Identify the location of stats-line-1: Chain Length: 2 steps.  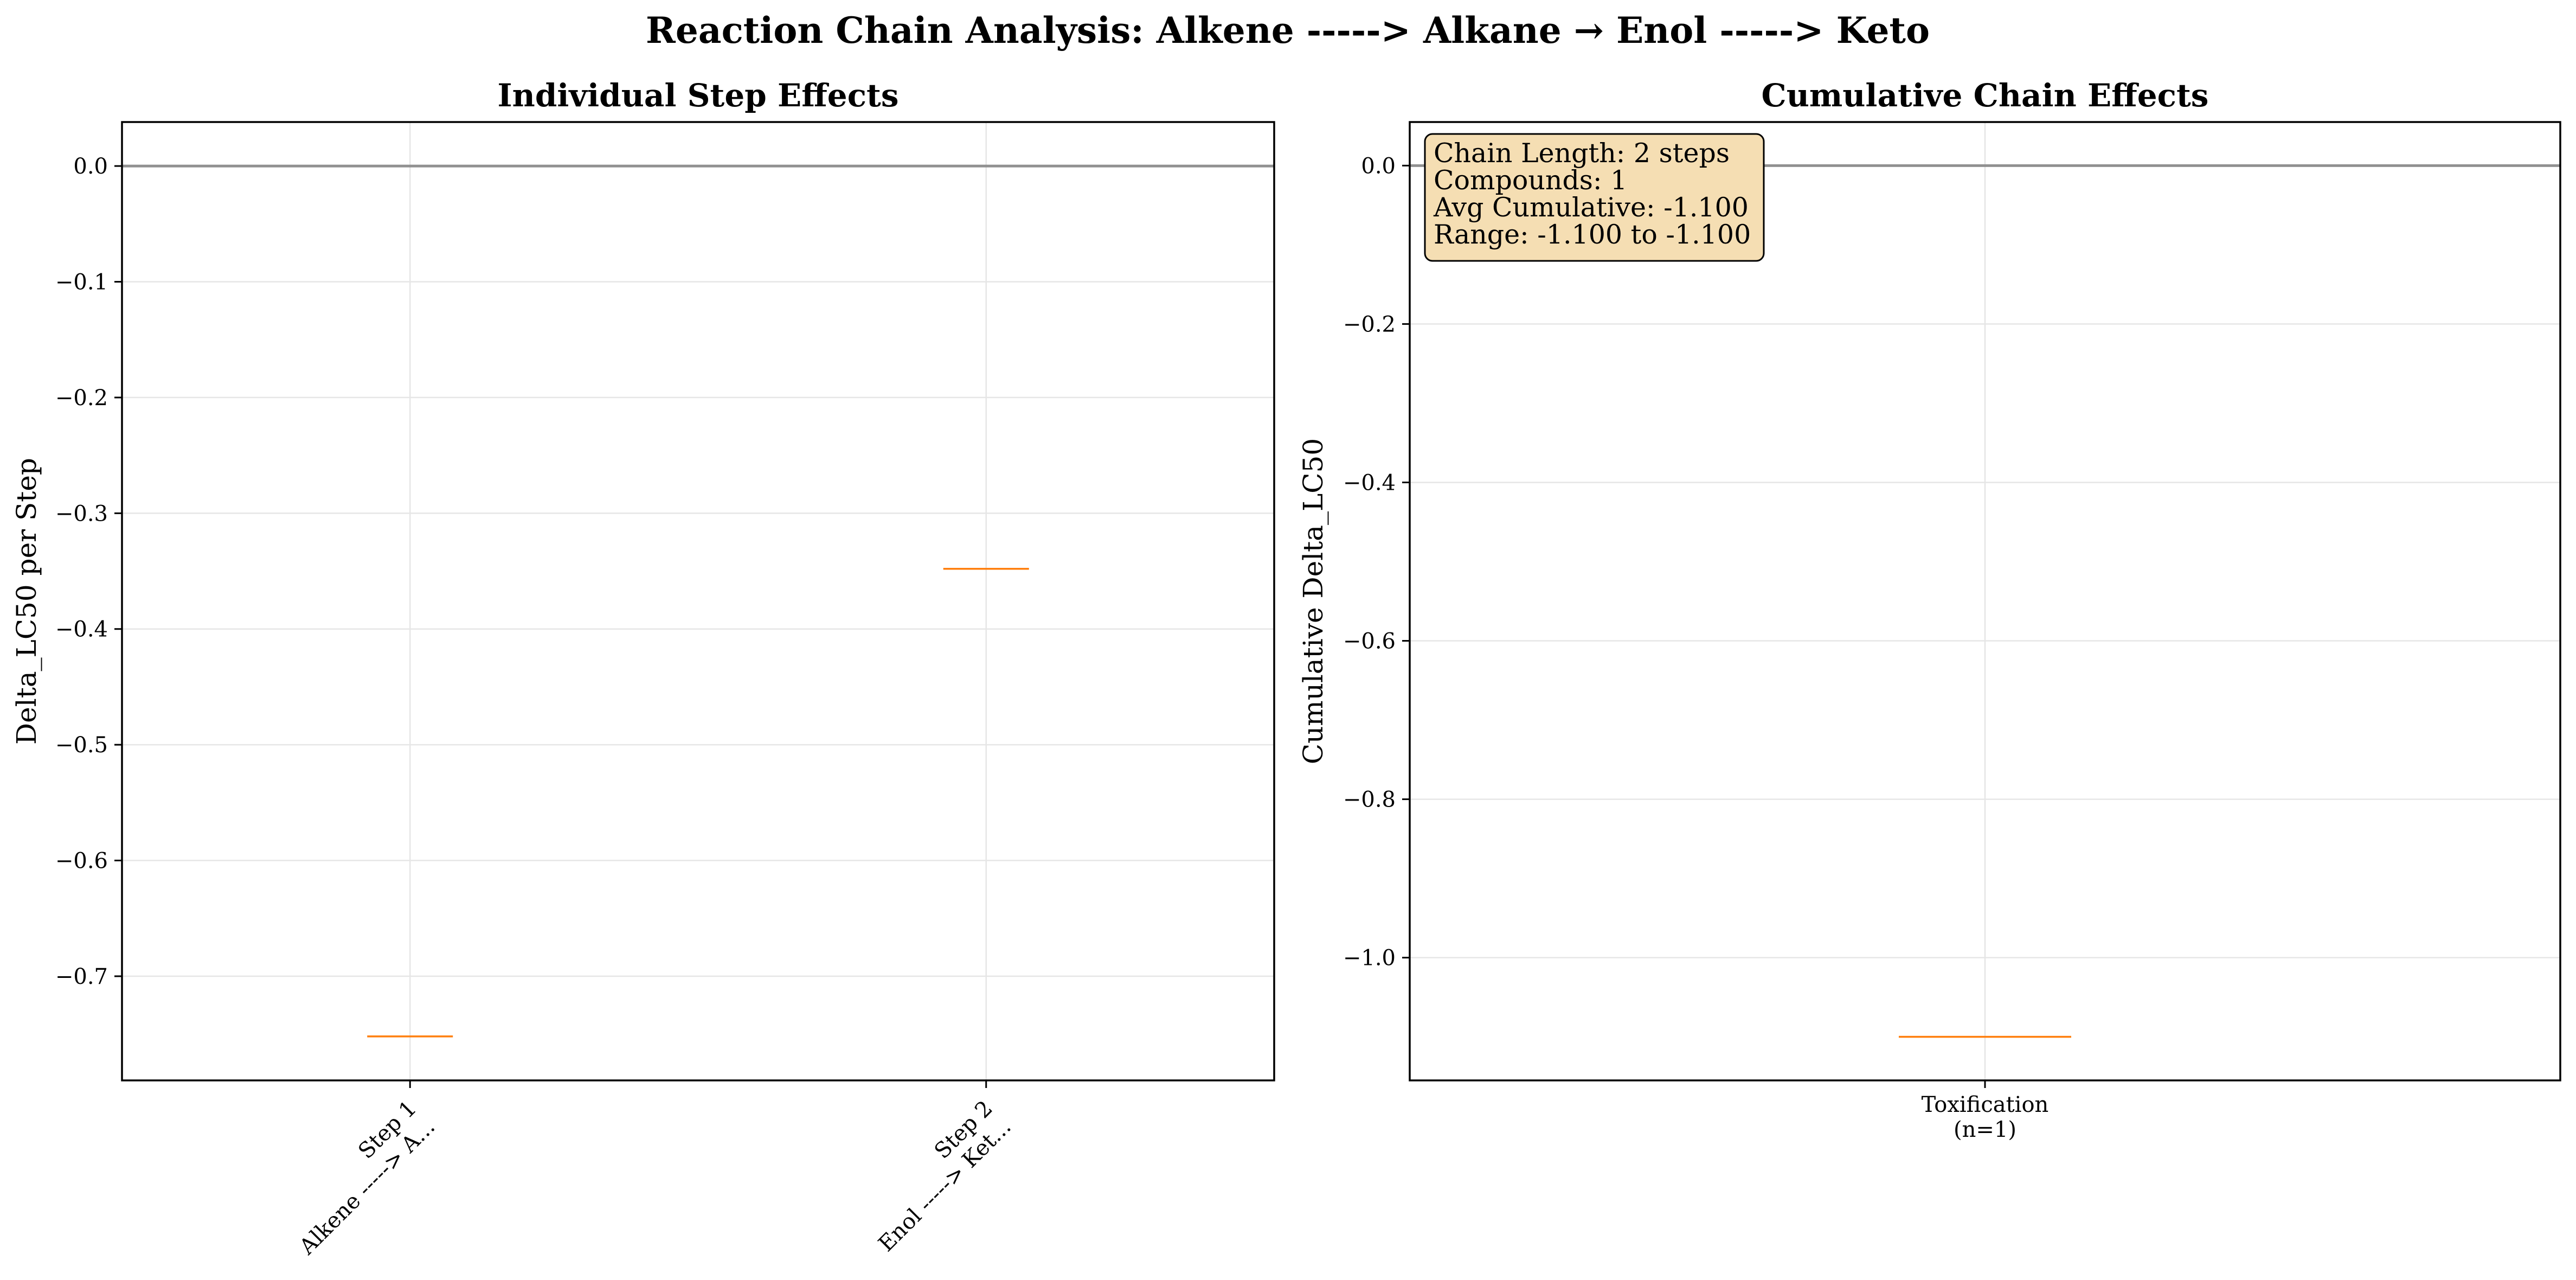
(1582, 153).